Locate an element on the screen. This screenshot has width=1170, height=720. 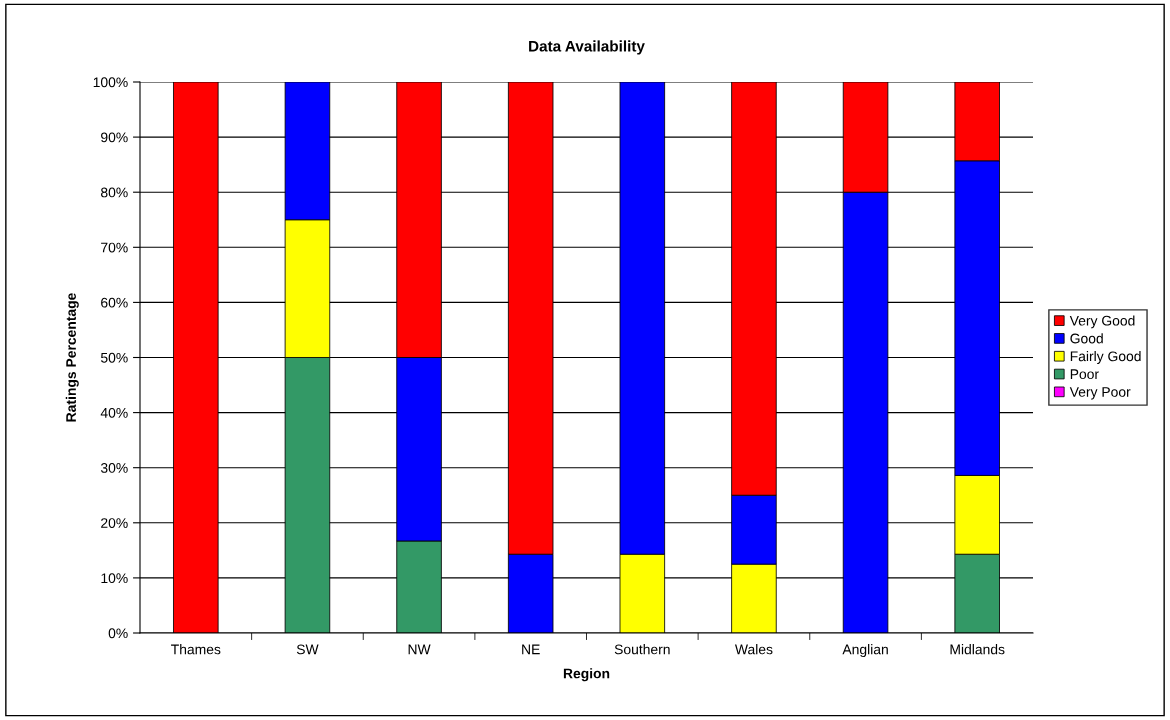
x-tick-label: Wales is located at coordinates (753, 649).